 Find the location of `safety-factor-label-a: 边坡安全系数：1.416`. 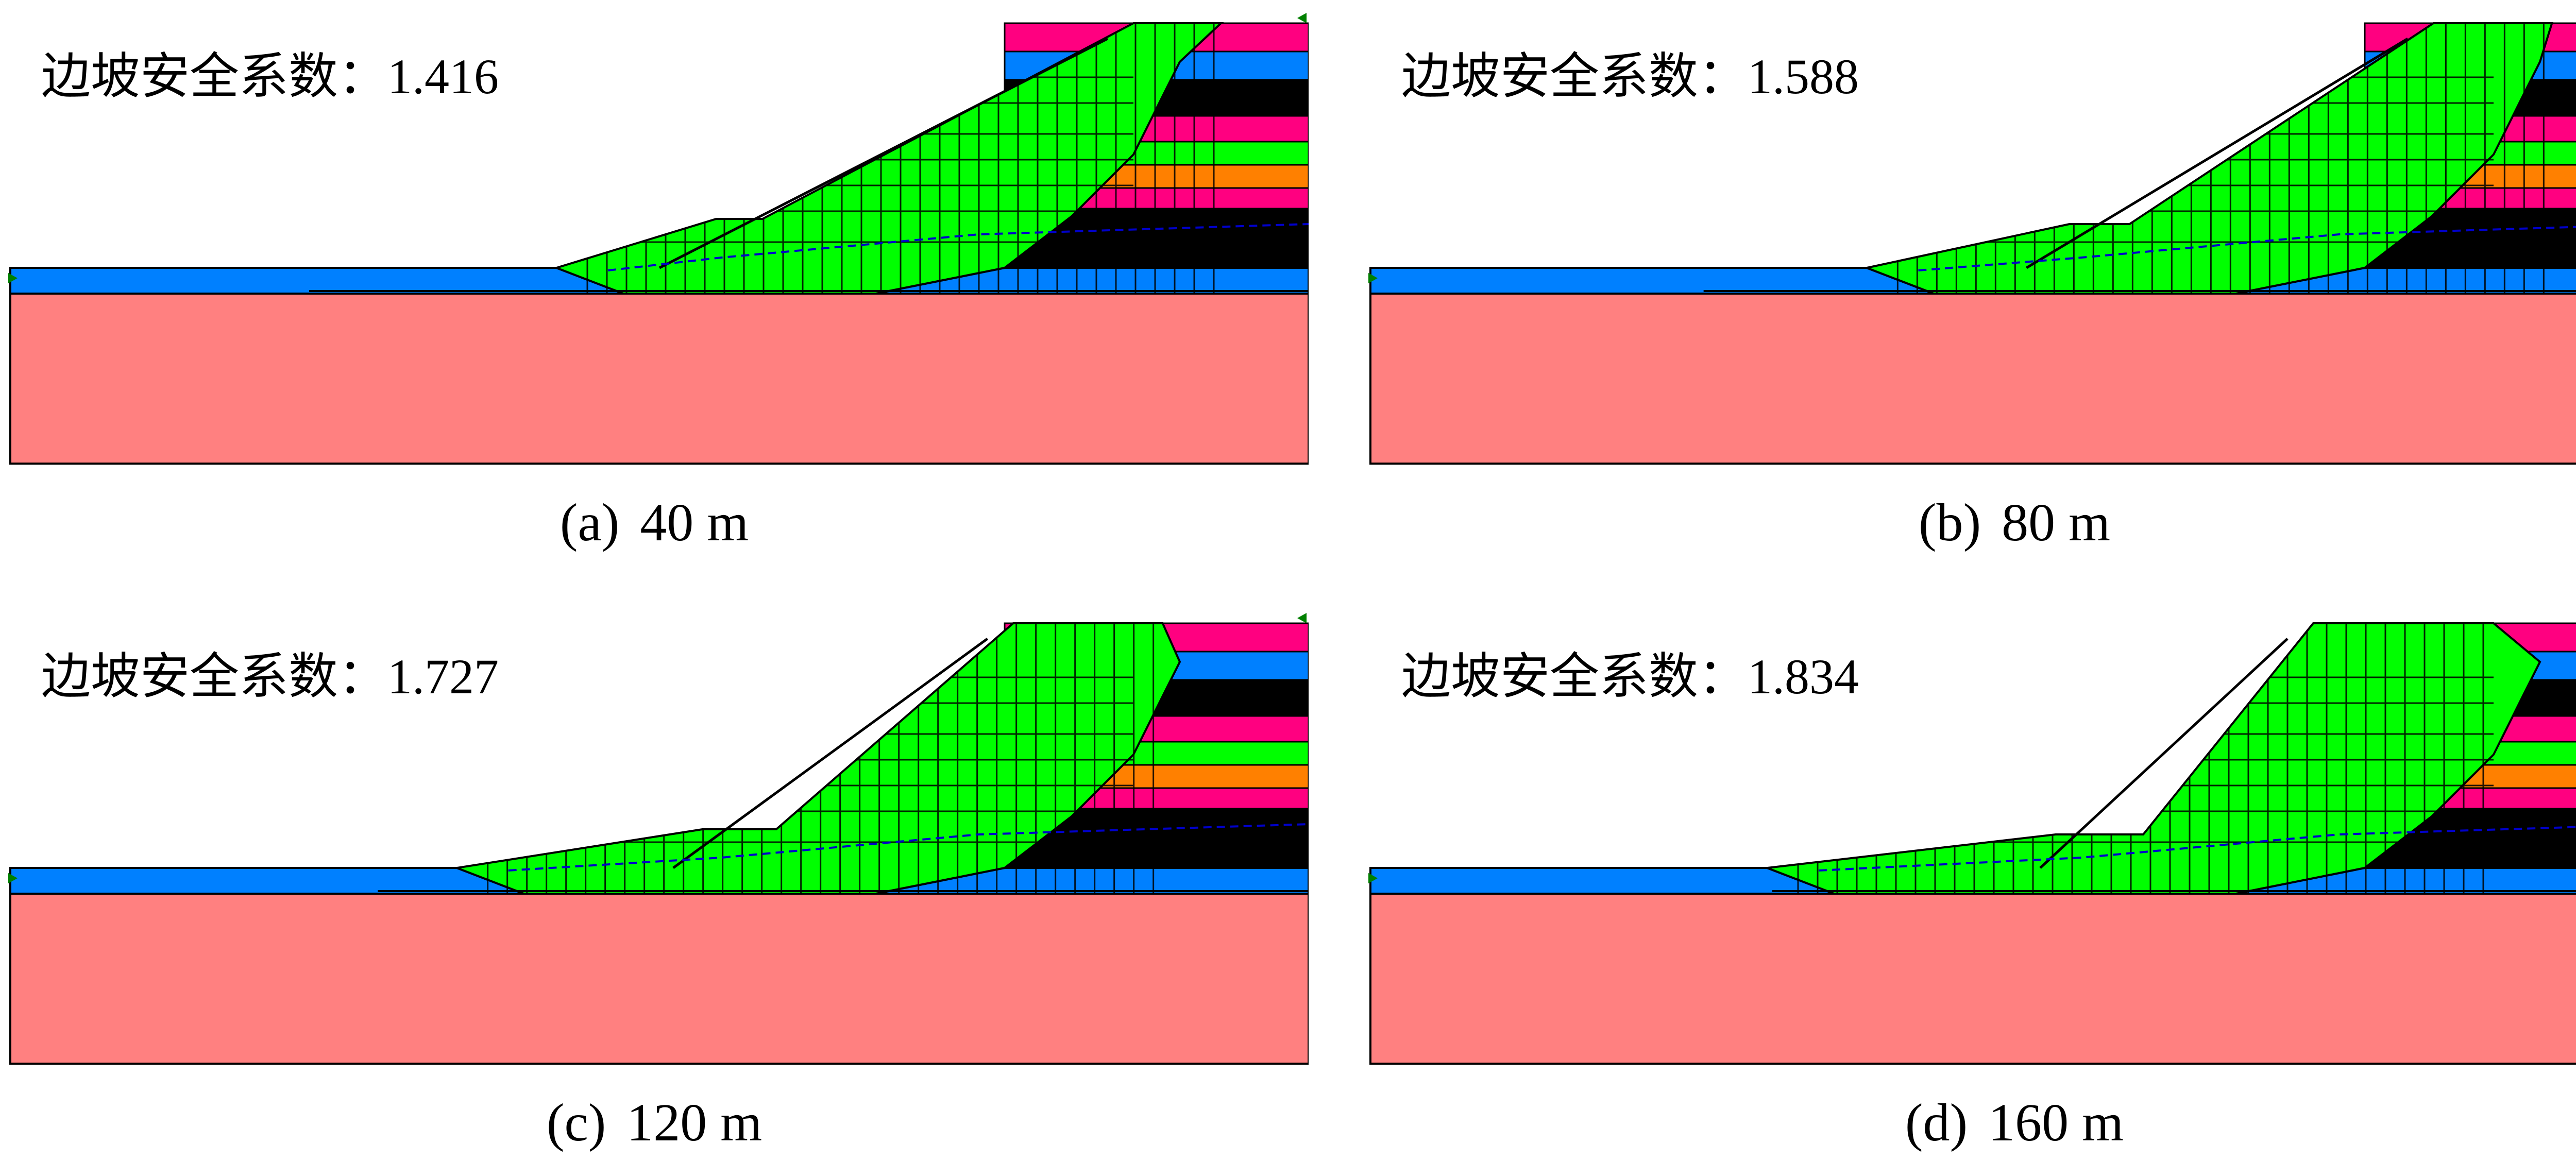

safety-factor-label-a: 边坡安全系数：1.416 is located at coordinates (270, 76).